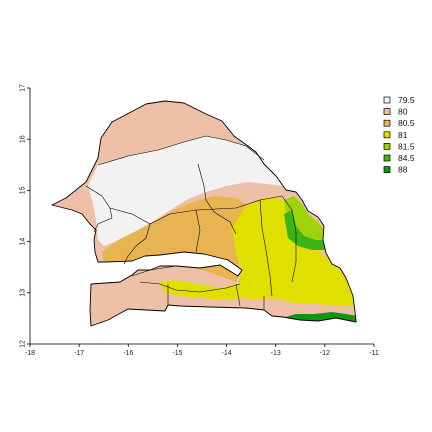  What do you see at coordinates (325, 353) in the screenshot?
I see `x-tick-label: -12` at bounding box center [325, 353].